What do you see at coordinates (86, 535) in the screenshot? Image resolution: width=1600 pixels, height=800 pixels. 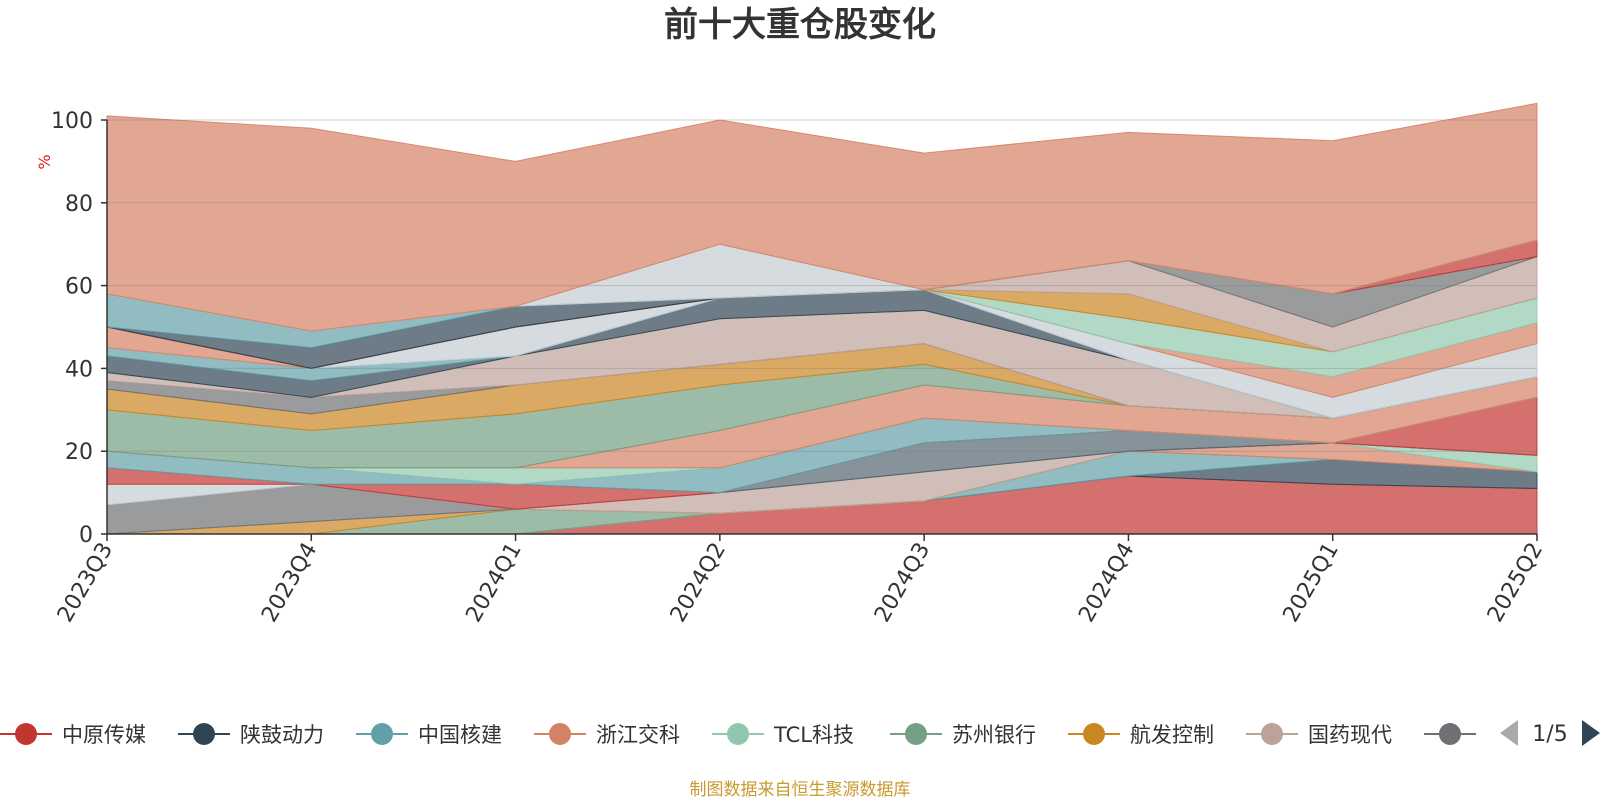 I see `y-tick-label: 0` at bounding box center [86, 535].